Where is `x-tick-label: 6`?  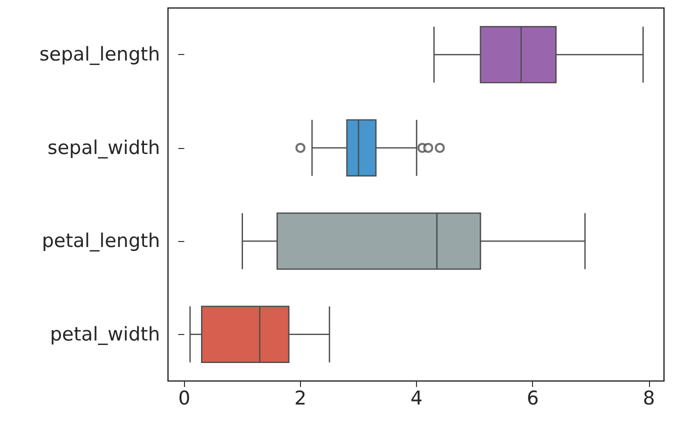 x-tick-label: 6 is located at coordinates (532, 399).